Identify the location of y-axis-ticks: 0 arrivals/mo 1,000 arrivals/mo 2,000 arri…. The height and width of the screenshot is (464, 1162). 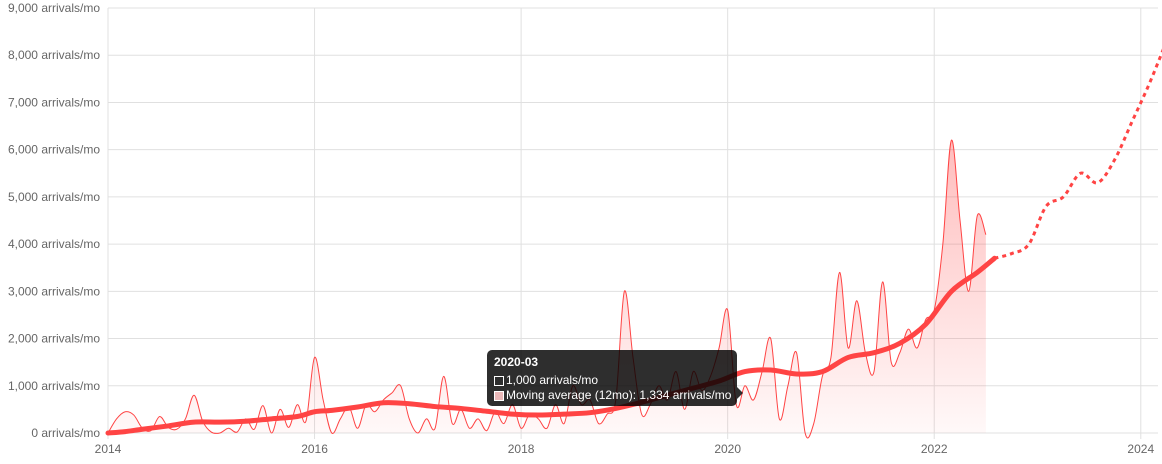
(54, 220).